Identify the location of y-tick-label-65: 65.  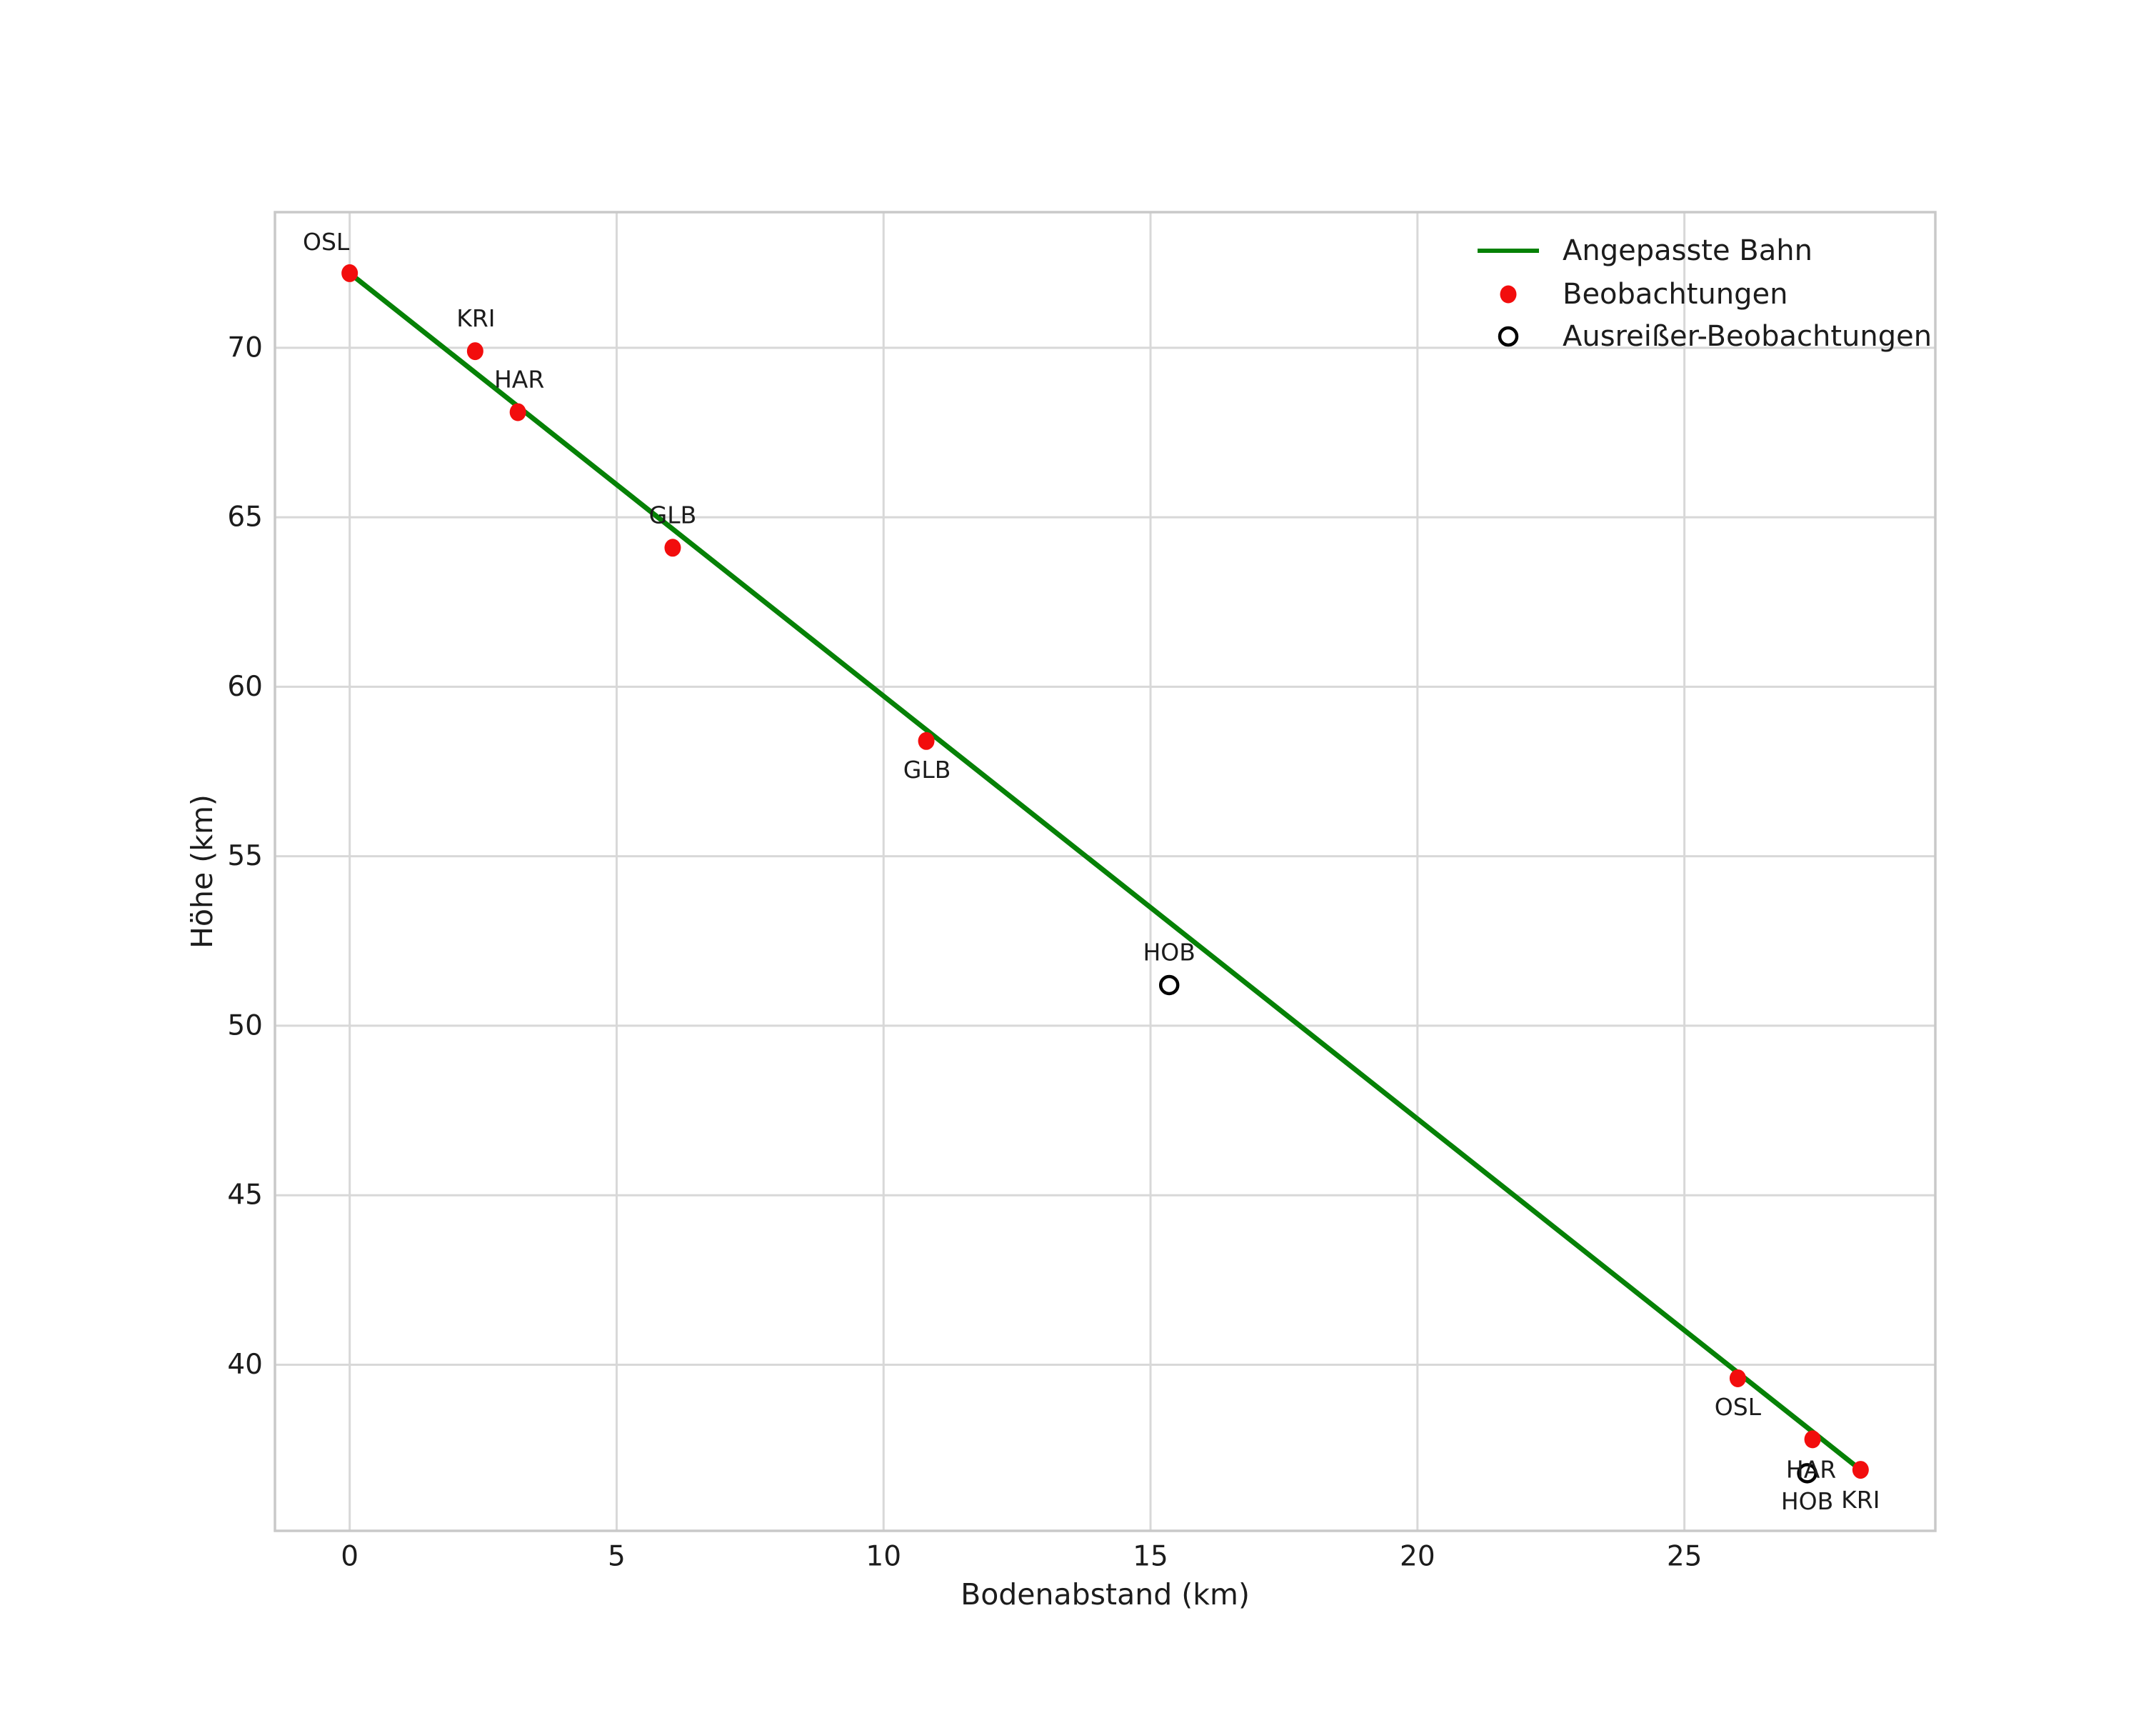
(245, 517).